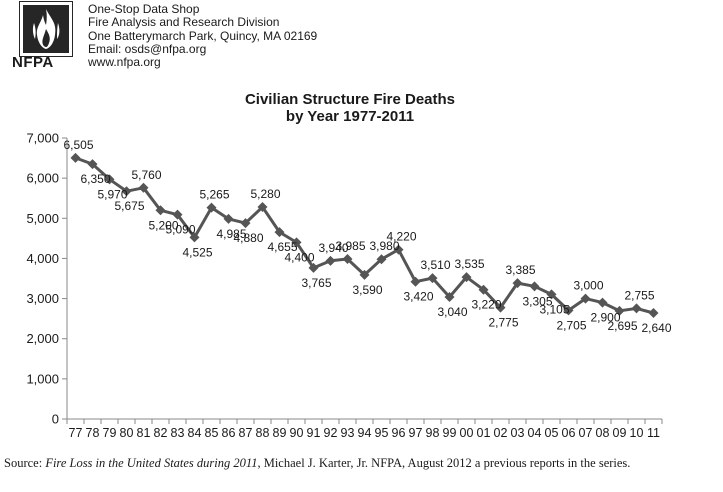 This screenshot has height=492, width=723. What do you see at coordinates (348, 433) in the screenshot?
I see `x-tick-label: 93` at bounding box center [348, 433].